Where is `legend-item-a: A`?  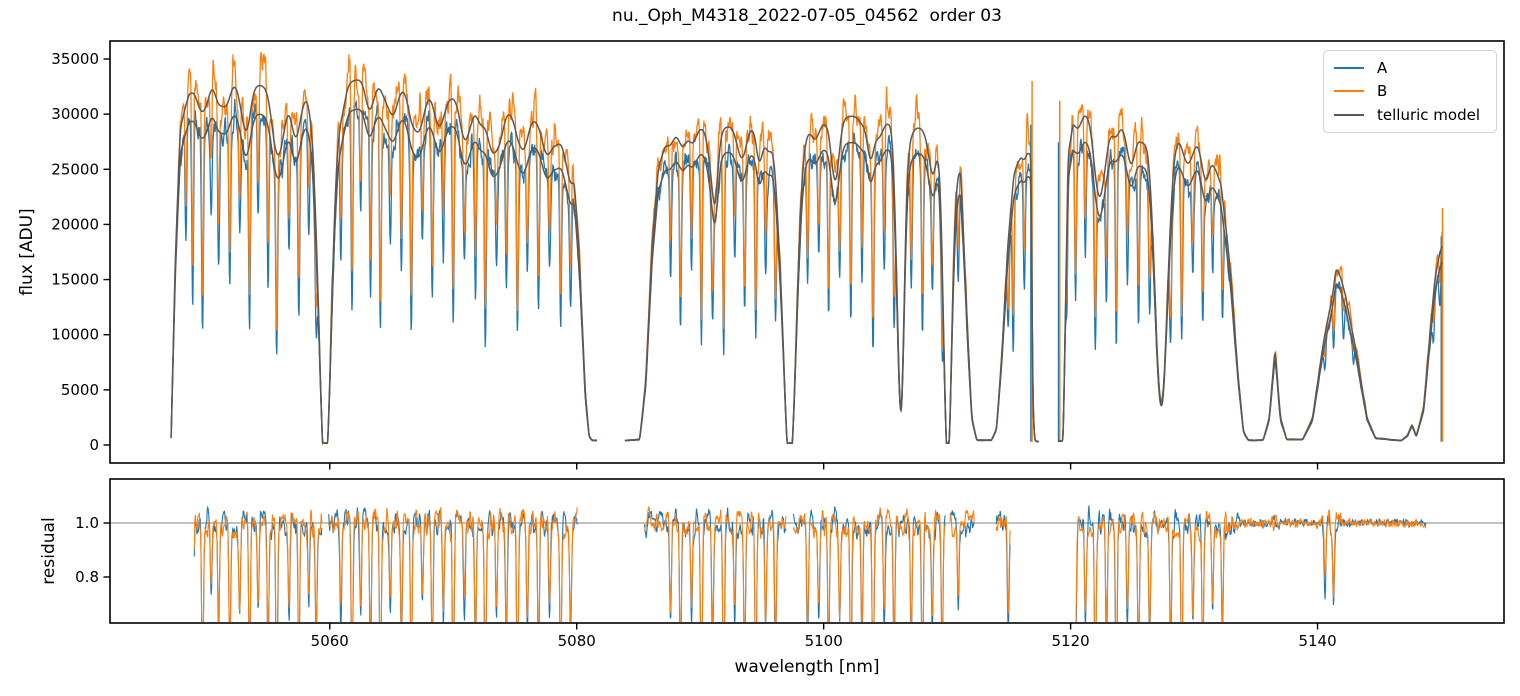 legend-item-a: A is located at coordinates (1410, 68).